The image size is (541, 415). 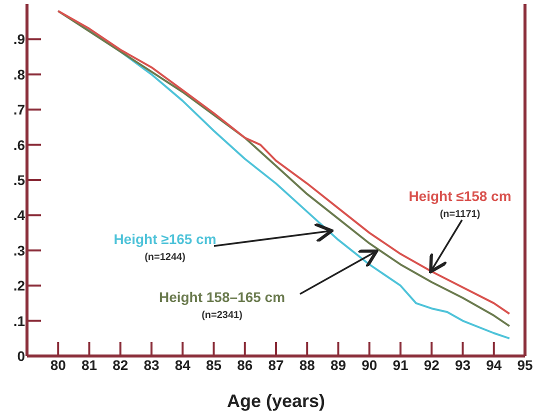 What do you see at coordinates (19, 180) in the screenshot?
I see `y-tick-label: .5` at bounding box center [19, 180].